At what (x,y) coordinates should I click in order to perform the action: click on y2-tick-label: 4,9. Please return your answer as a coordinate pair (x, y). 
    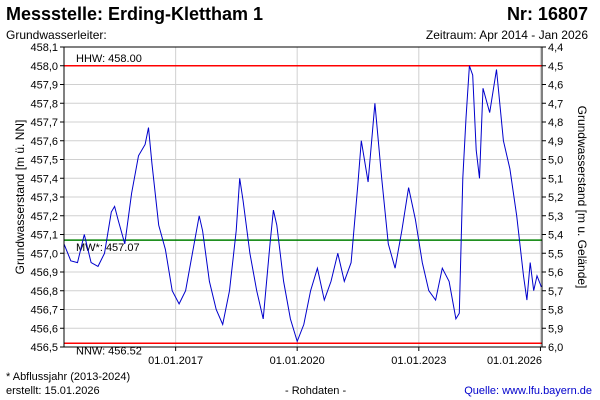
    Looking at the image, I should click on (555, 142).